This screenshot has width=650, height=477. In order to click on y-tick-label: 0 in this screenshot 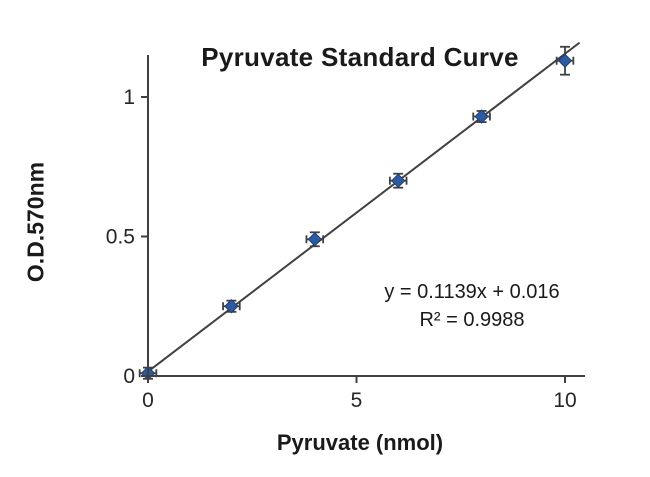, I will do `click(129, 376)`.